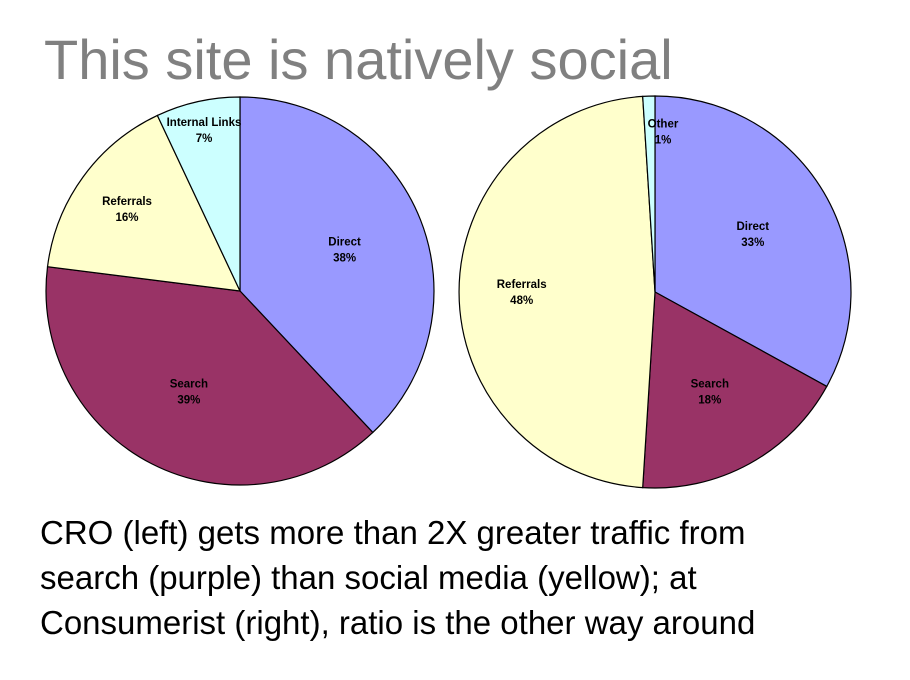  What do you see at coordinates (127, 210) in the screenshot?
I see `slice-label-referrals: Referrals 16%` at bounding box center [127, 210].